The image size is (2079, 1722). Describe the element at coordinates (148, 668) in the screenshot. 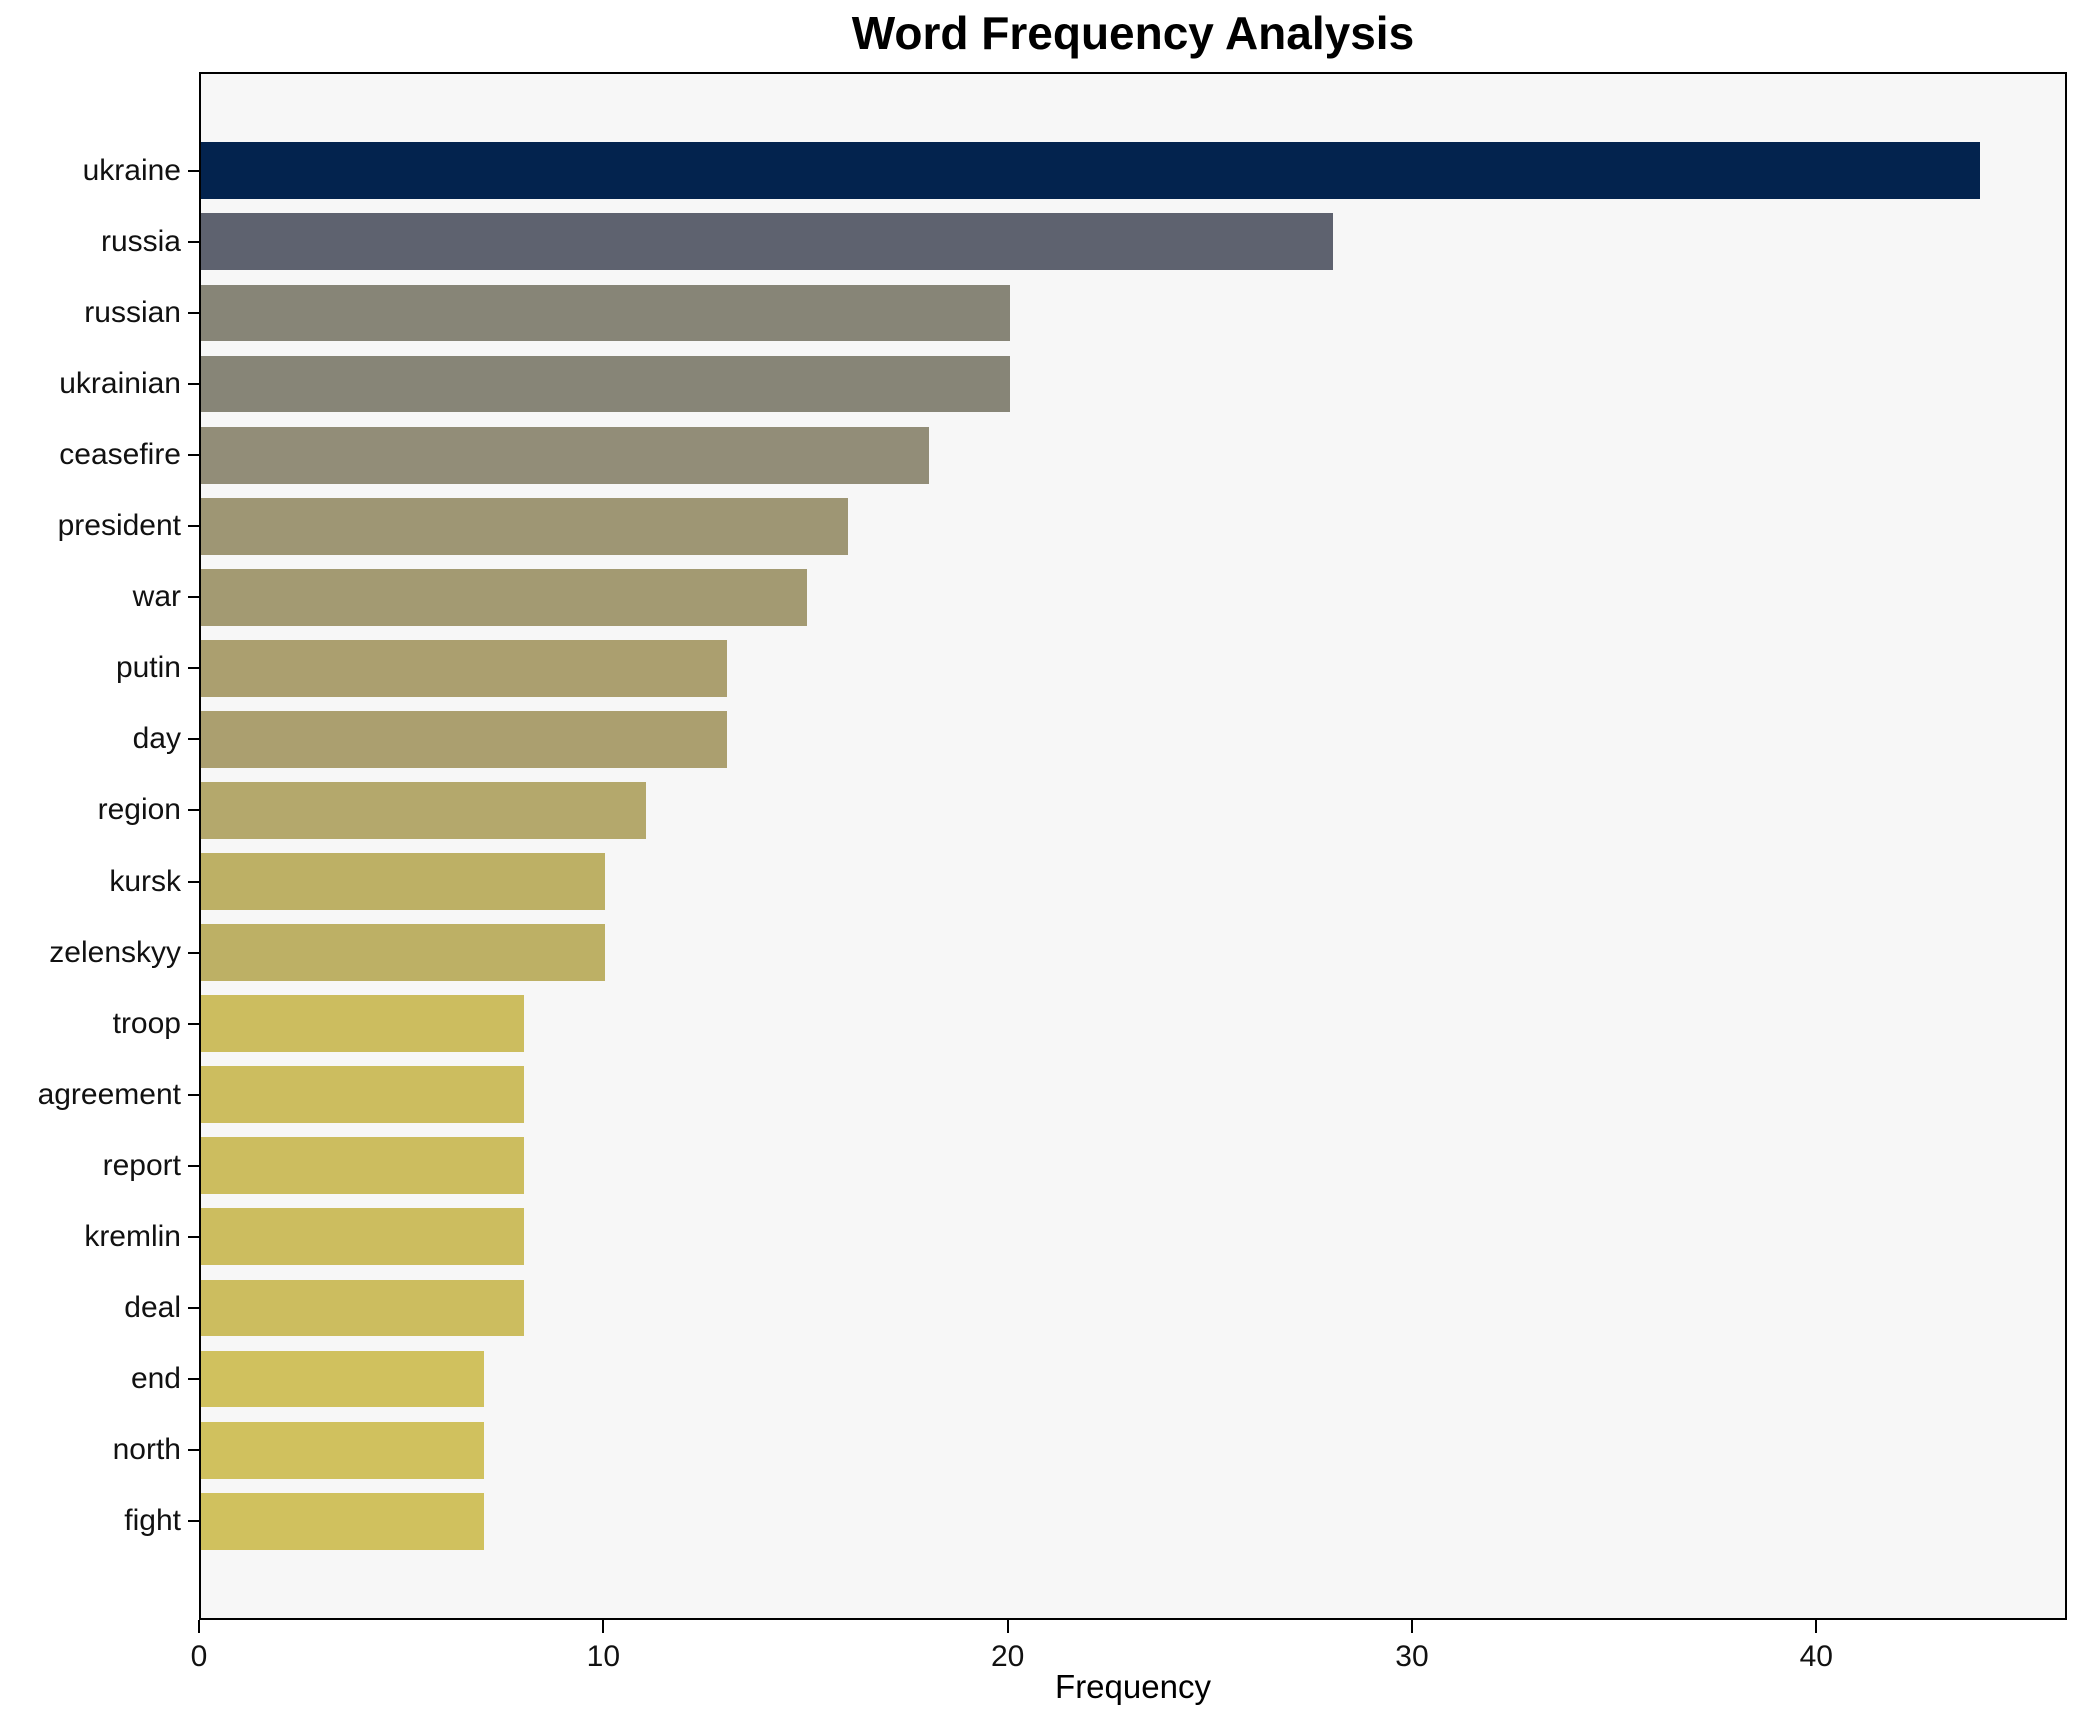

I see `y-tick-label-putin: putin` at that location.